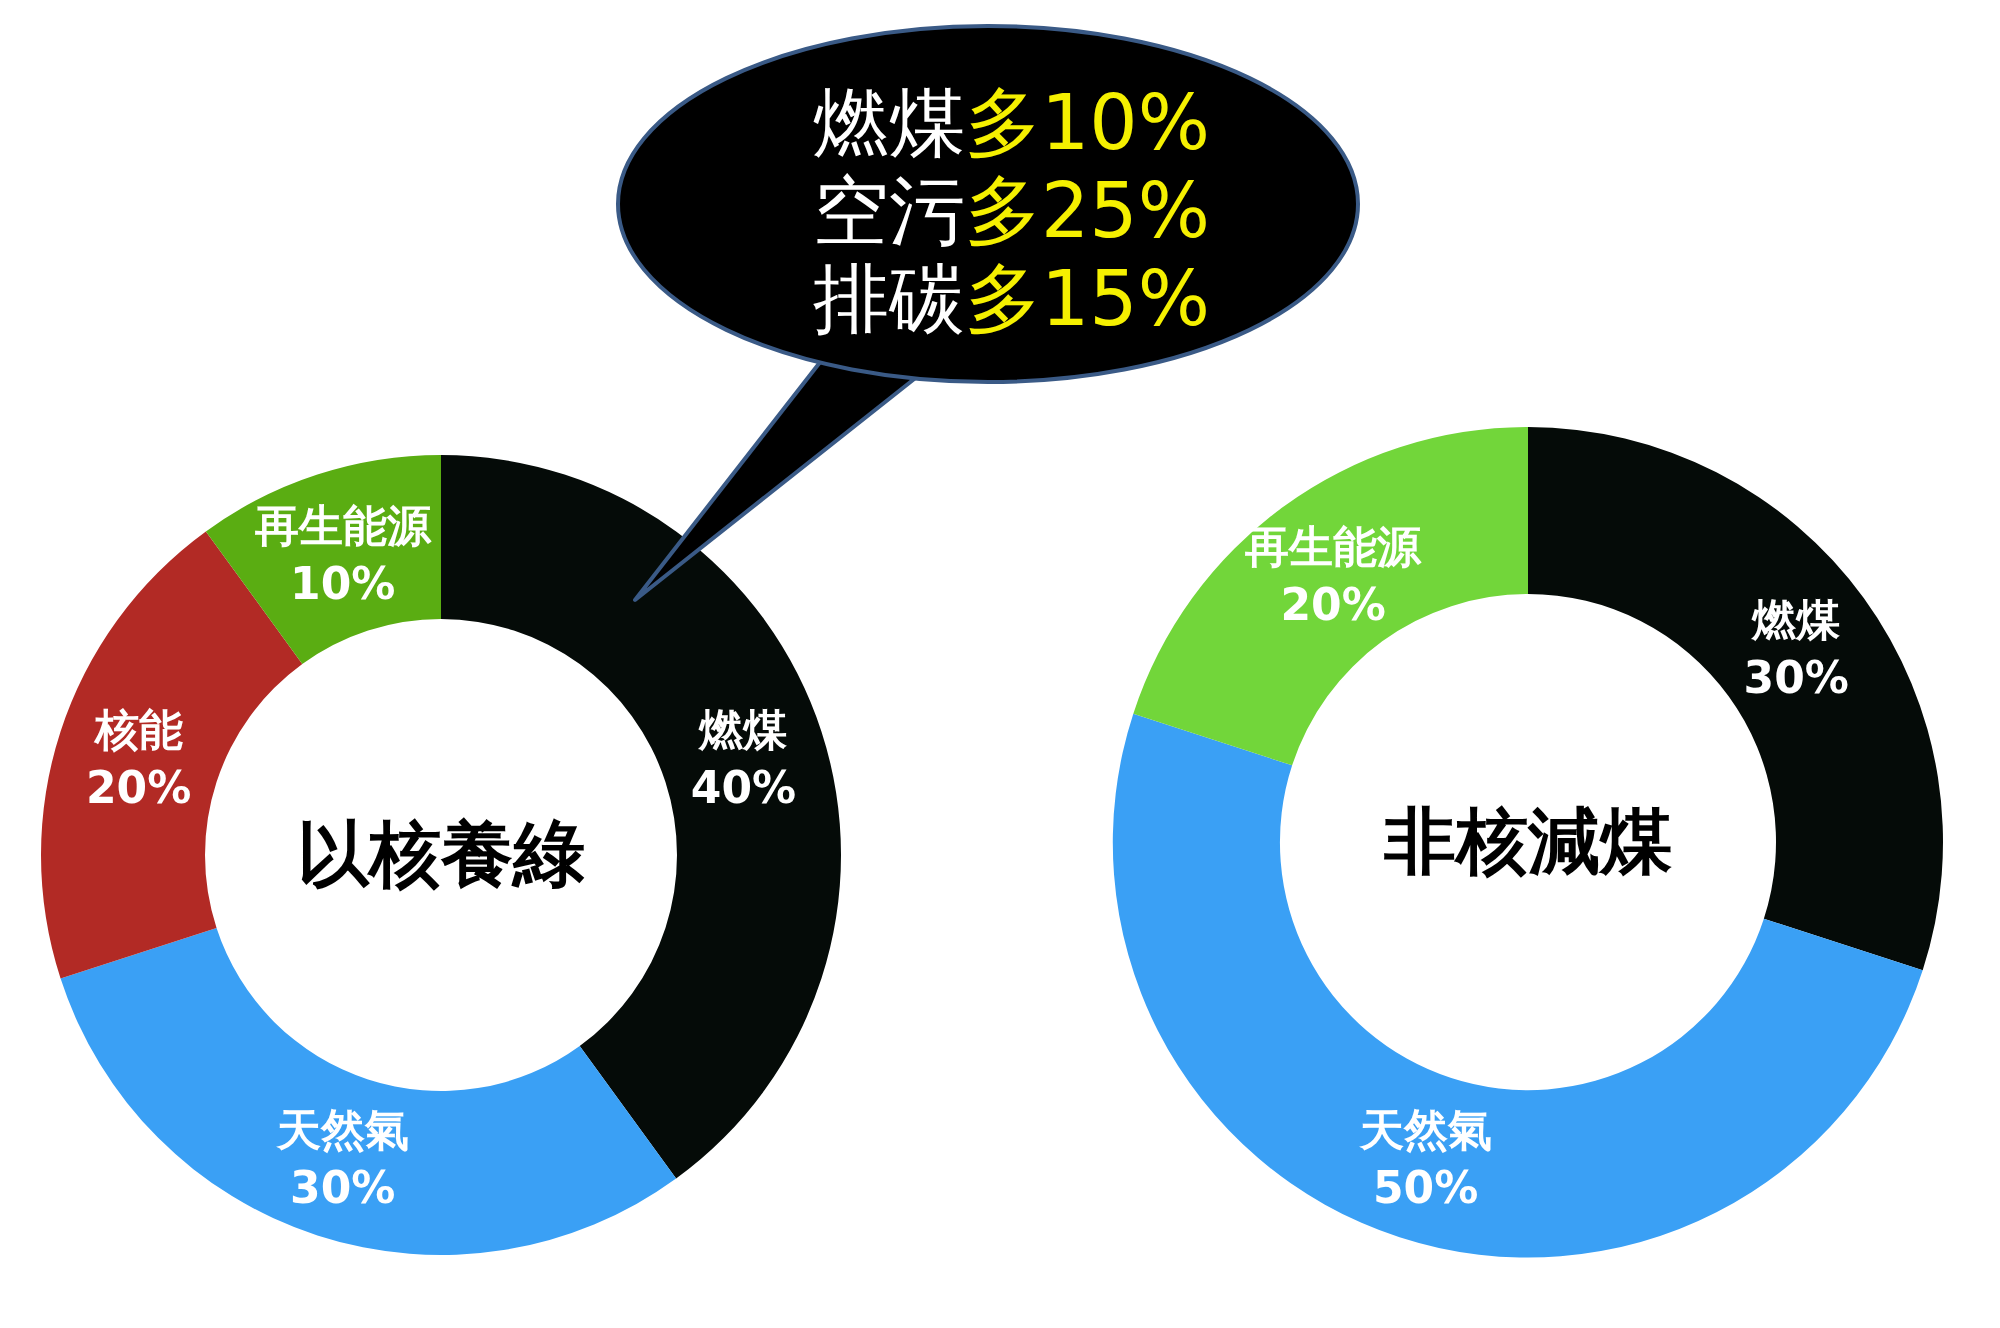  Describe the element at coordinates (1011, 122) in the screenshot. I see `text: 燃煤多10%` at that location.